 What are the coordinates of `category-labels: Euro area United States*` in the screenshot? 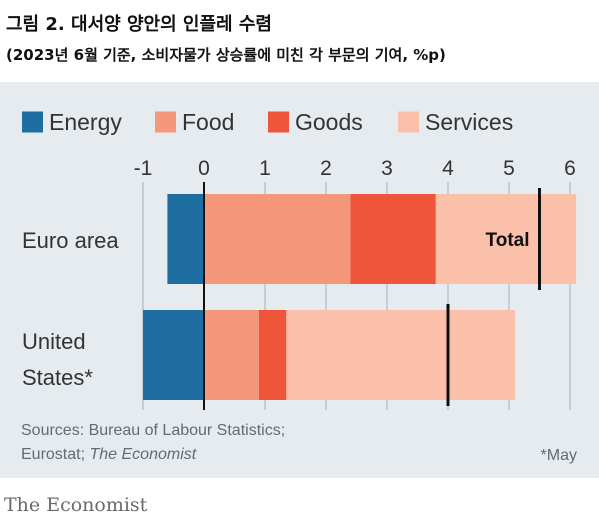 It's located at (70, 309).